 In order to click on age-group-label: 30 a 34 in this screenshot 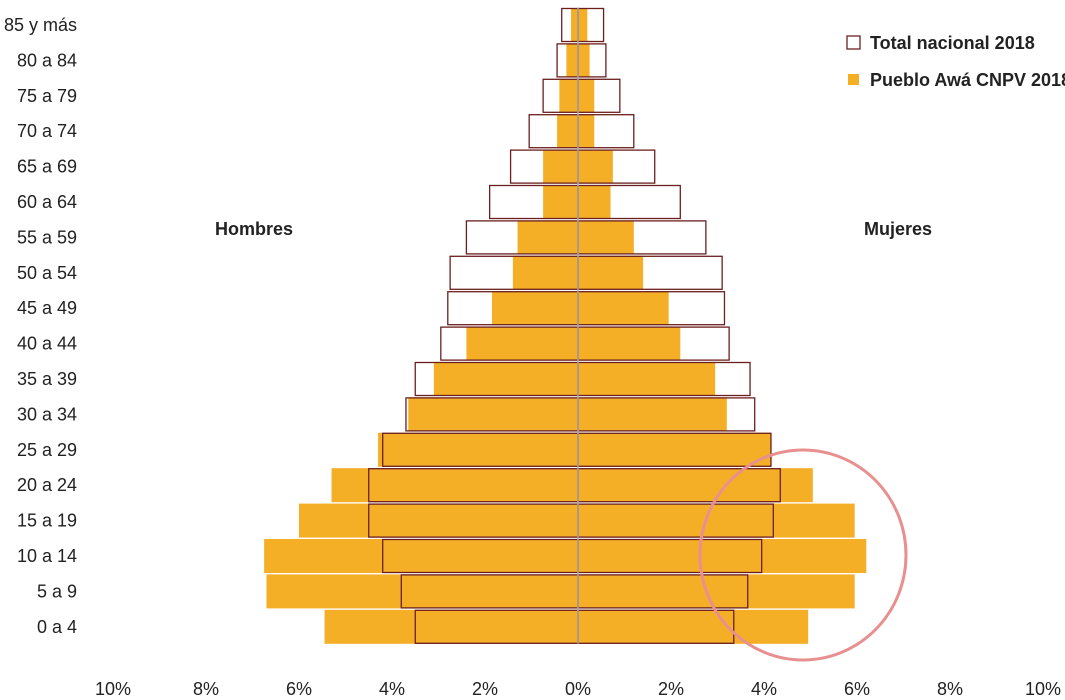, I will do `click(47, 414)`.